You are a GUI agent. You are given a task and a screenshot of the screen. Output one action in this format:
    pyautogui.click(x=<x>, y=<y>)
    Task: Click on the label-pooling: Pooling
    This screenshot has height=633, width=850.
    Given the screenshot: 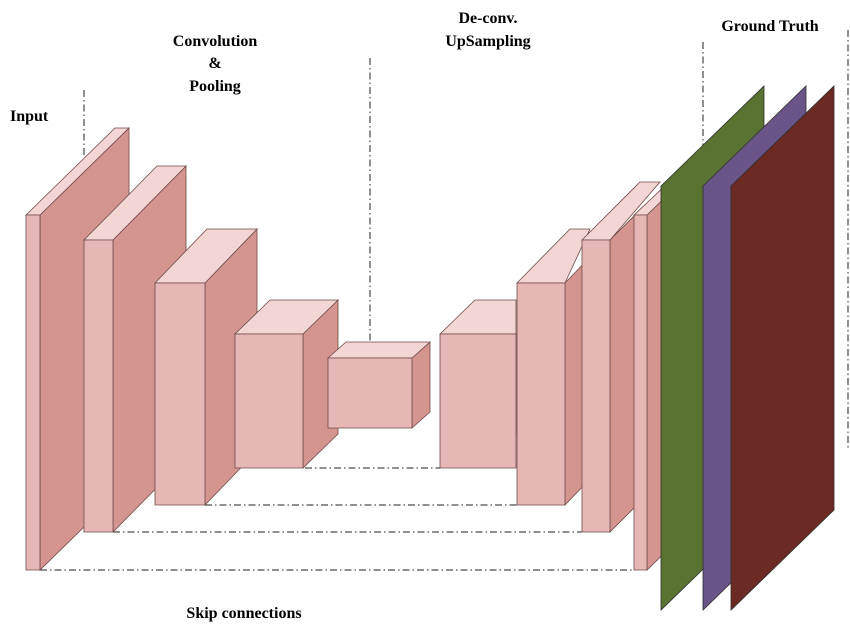 What is the action you would take?
    pyautogui.click(x=215, y=86)
    